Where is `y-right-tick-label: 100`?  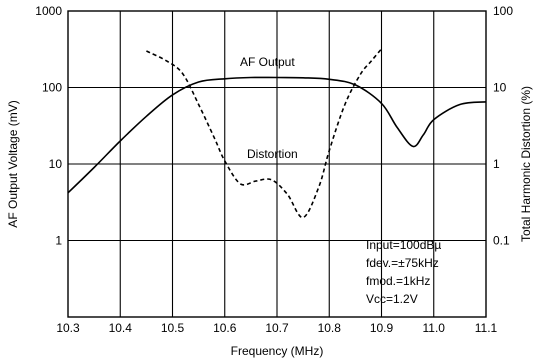 y-right-tick-label: 100 is located at coordinates (503, 11).